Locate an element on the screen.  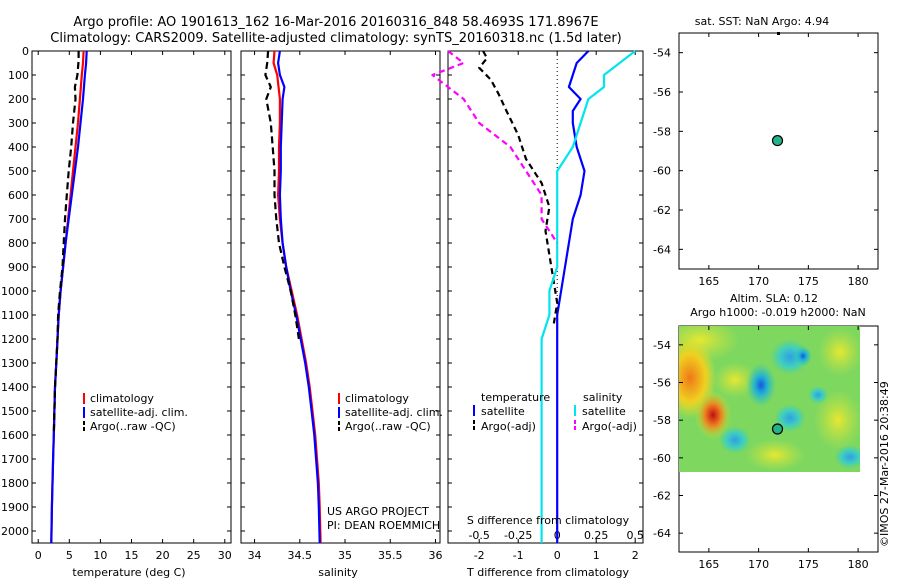
y-tick-label: 500 is located at coordinates (18, 171).